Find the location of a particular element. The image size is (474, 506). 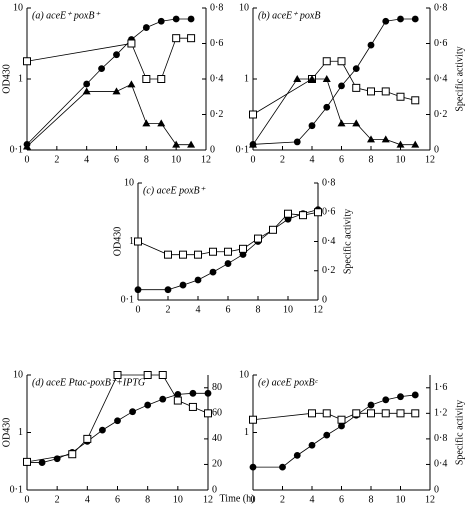

y2-tick-label: 20 is located at coordinates (217, 464).